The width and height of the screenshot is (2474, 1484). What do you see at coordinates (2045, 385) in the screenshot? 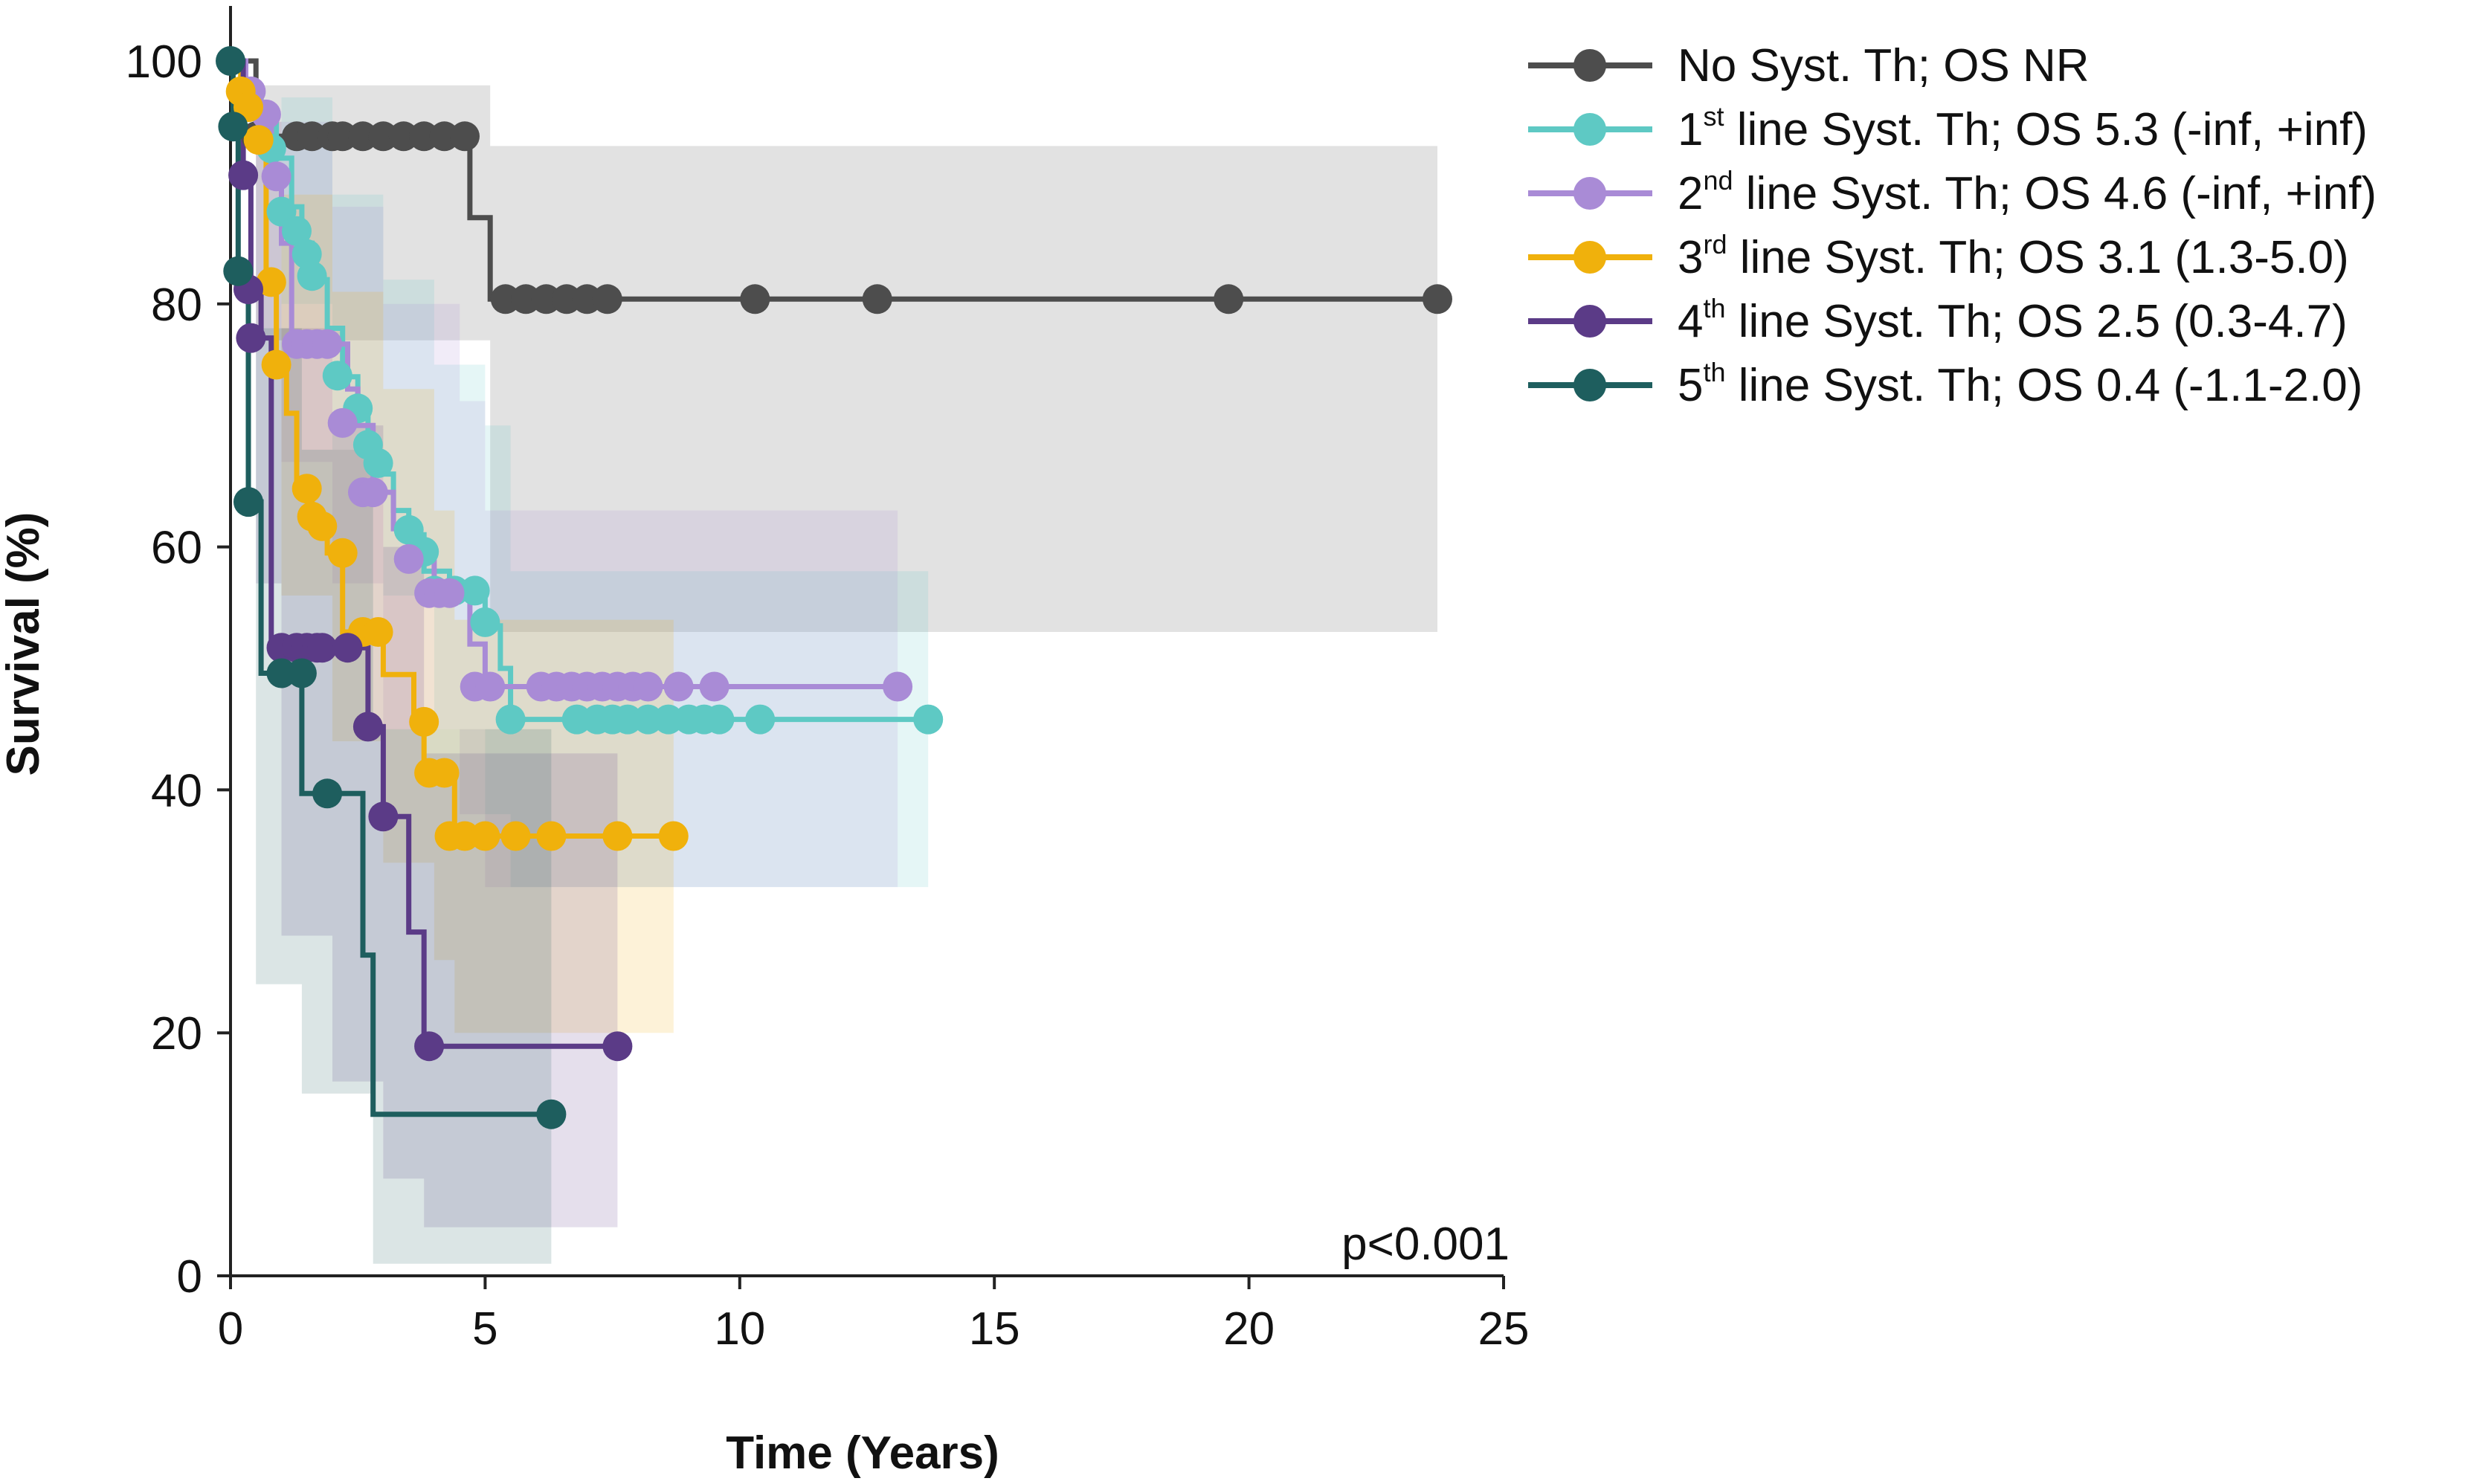
I see `legend-label-suffix: line Syst. Th; OS 0.4 (-1.1-2.0)` at bounding box center [2045, 385].